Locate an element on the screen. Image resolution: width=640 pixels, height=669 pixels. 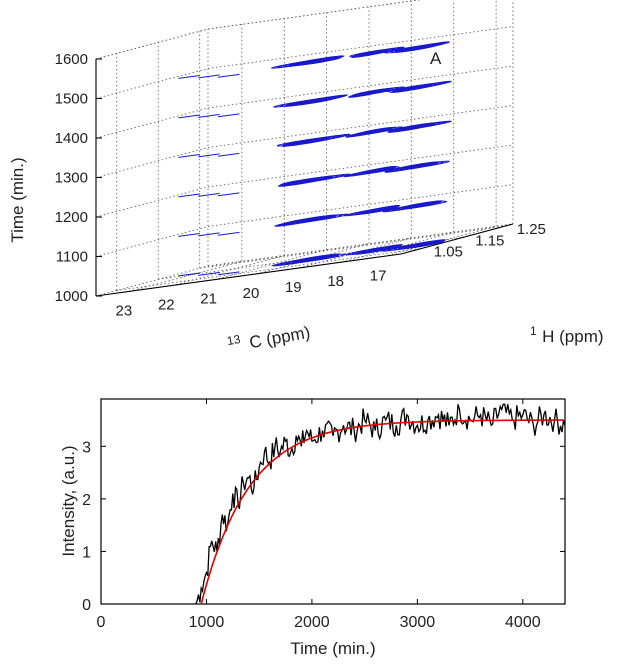
x-axis-label: Time (min.) is located at coordinates (332, 648).